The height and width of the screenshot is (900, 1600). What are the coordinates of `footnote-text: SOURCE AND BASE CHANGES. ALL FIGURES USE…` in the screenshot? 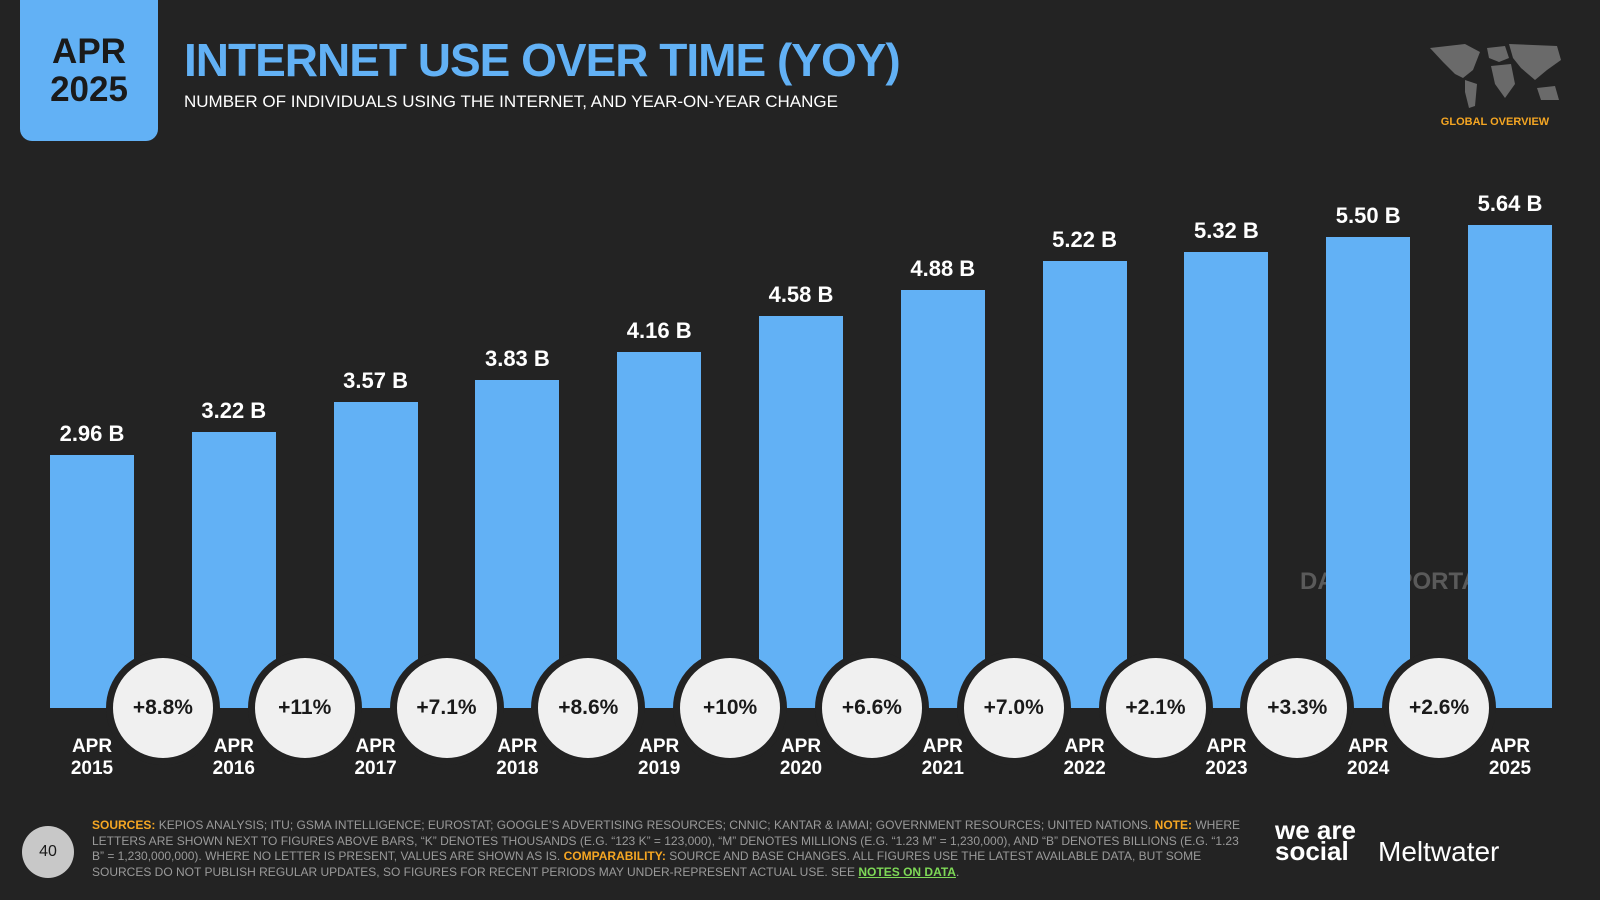 It's located at (647, 864).